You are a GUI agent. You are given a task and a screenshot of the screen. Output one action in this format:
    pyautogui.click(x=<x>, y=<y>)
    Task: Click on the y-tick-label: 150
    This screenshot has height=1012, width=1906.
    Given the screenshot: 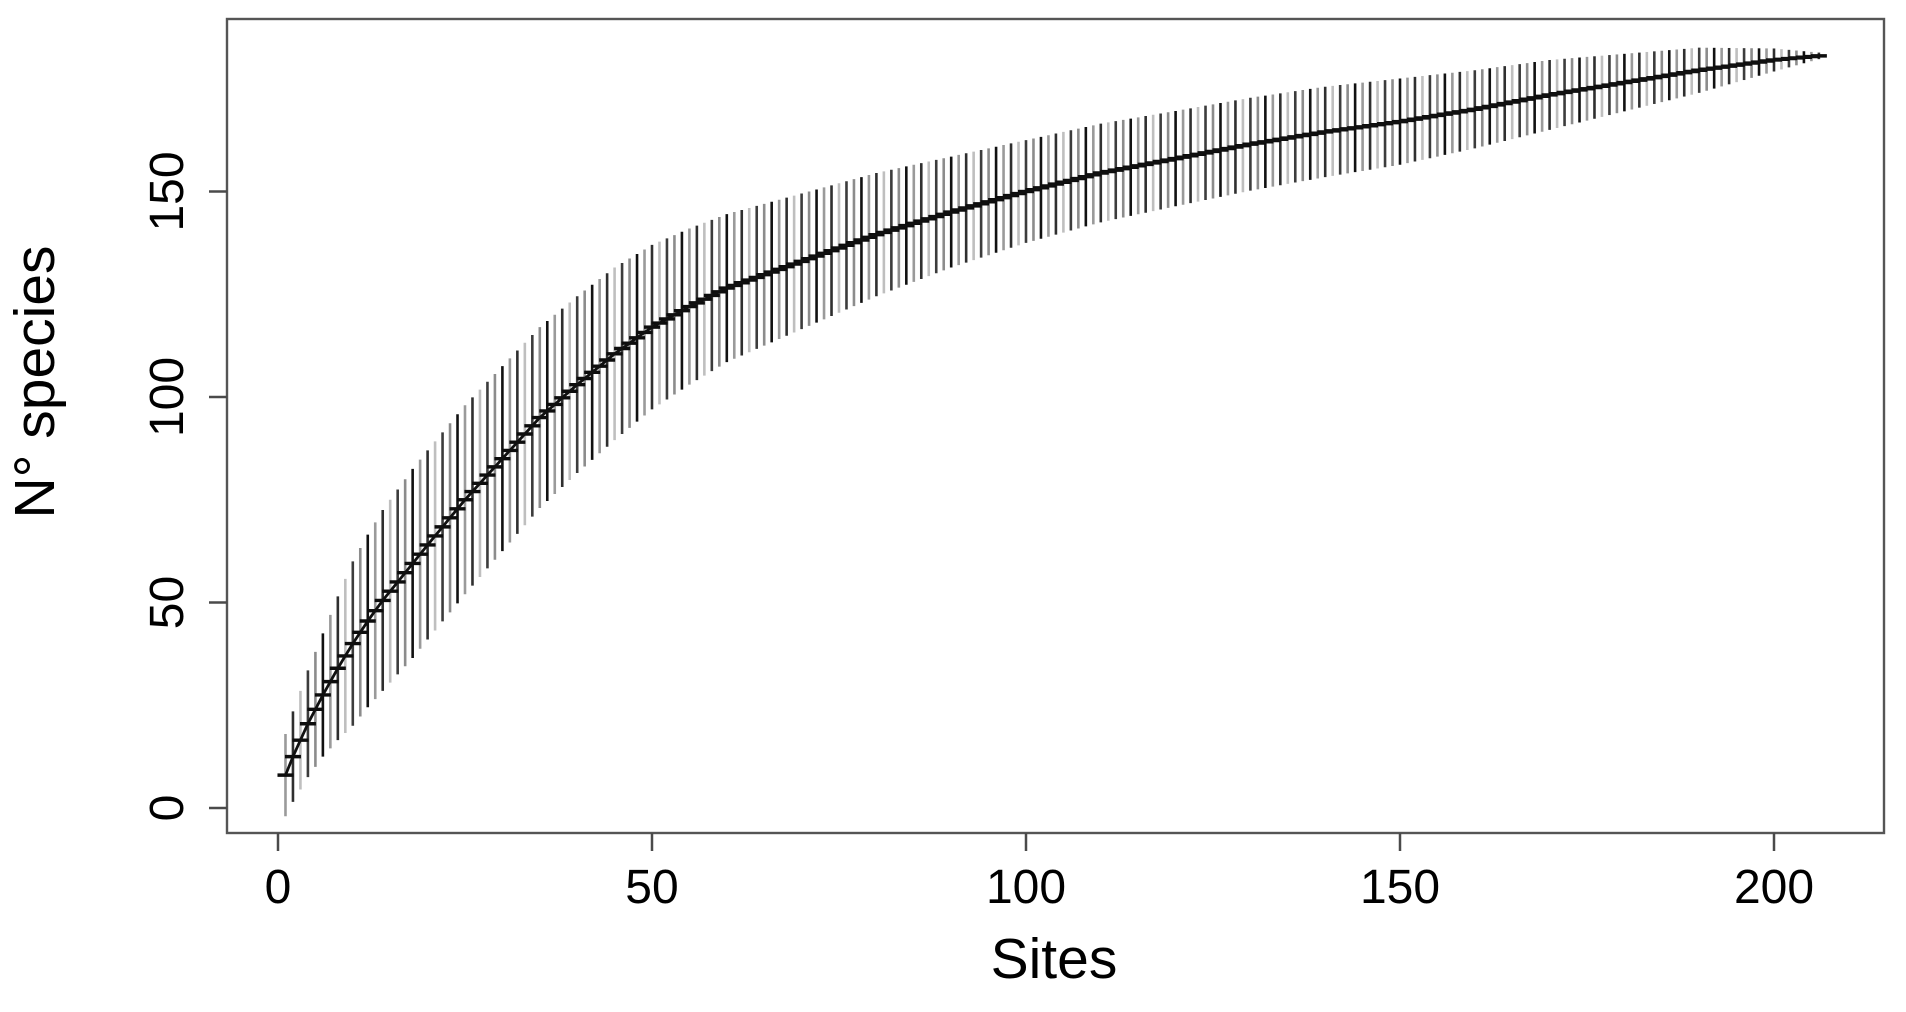 What is the action you would take?
    pyautogui.click(x=167, y=191)
    